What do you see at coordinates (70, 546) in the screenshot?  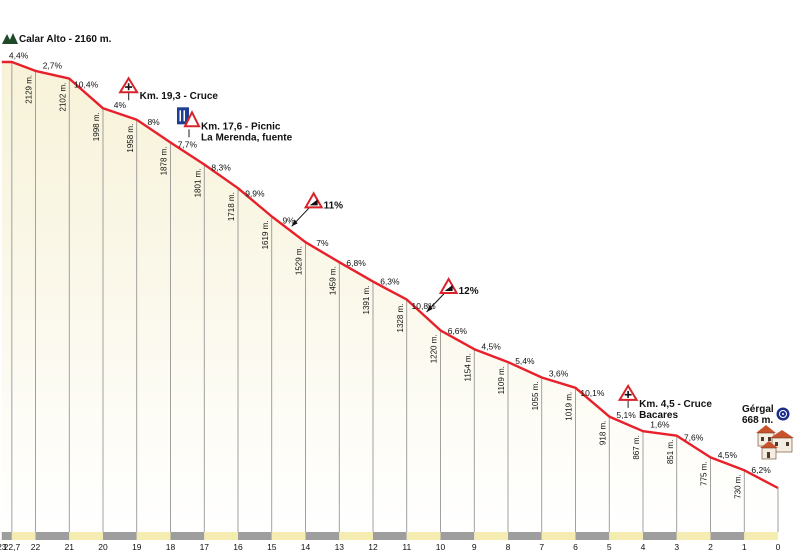 I see `km-tick-label: 21` at bounding box center [70, 546].